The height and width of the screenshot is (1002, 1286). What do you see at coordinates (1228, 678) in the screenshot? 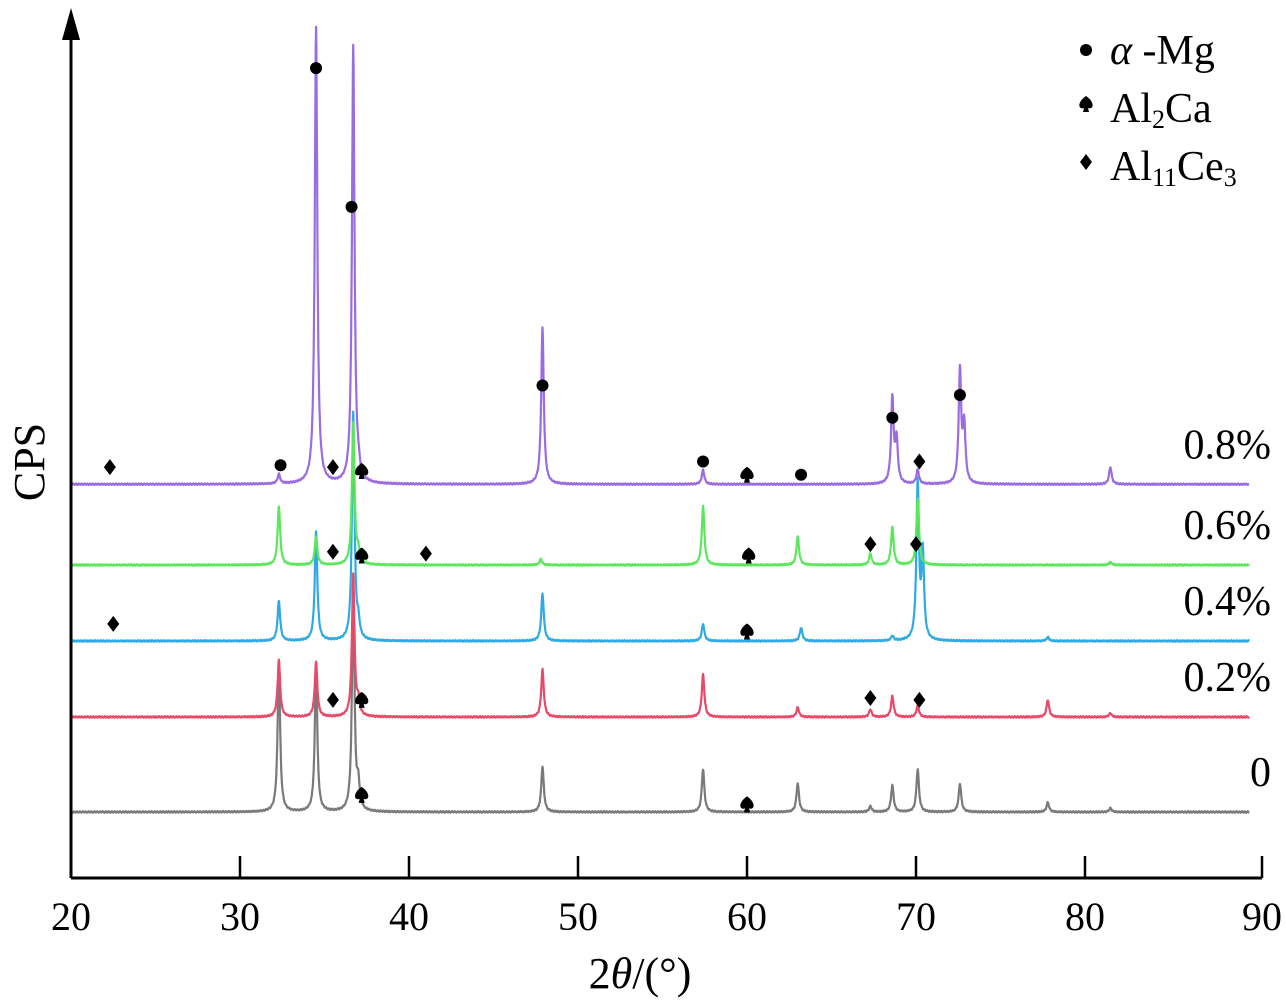
I see `series-label: 0.2%` at bounding box center [1228, 678].